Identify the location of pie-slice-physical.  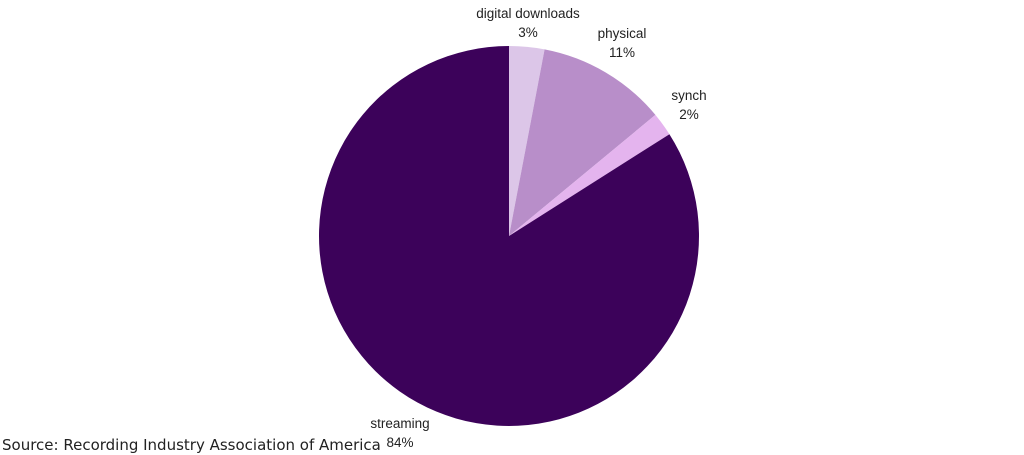
(582, 143).